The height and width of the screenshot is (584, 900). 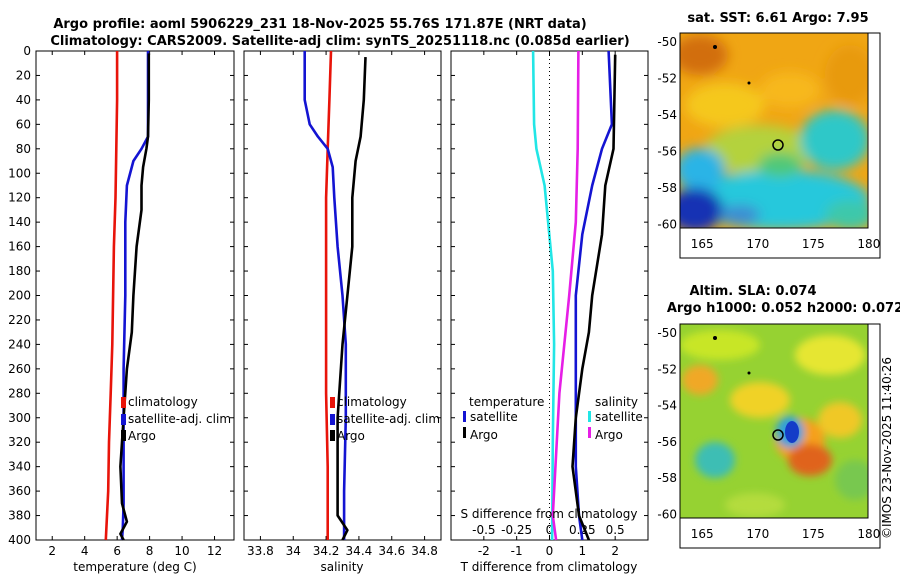 What do you see at coordinates (484, 435) in the screenshot?
I see `legend-label-t-argo: Argo` at bounding box center [484, 435].